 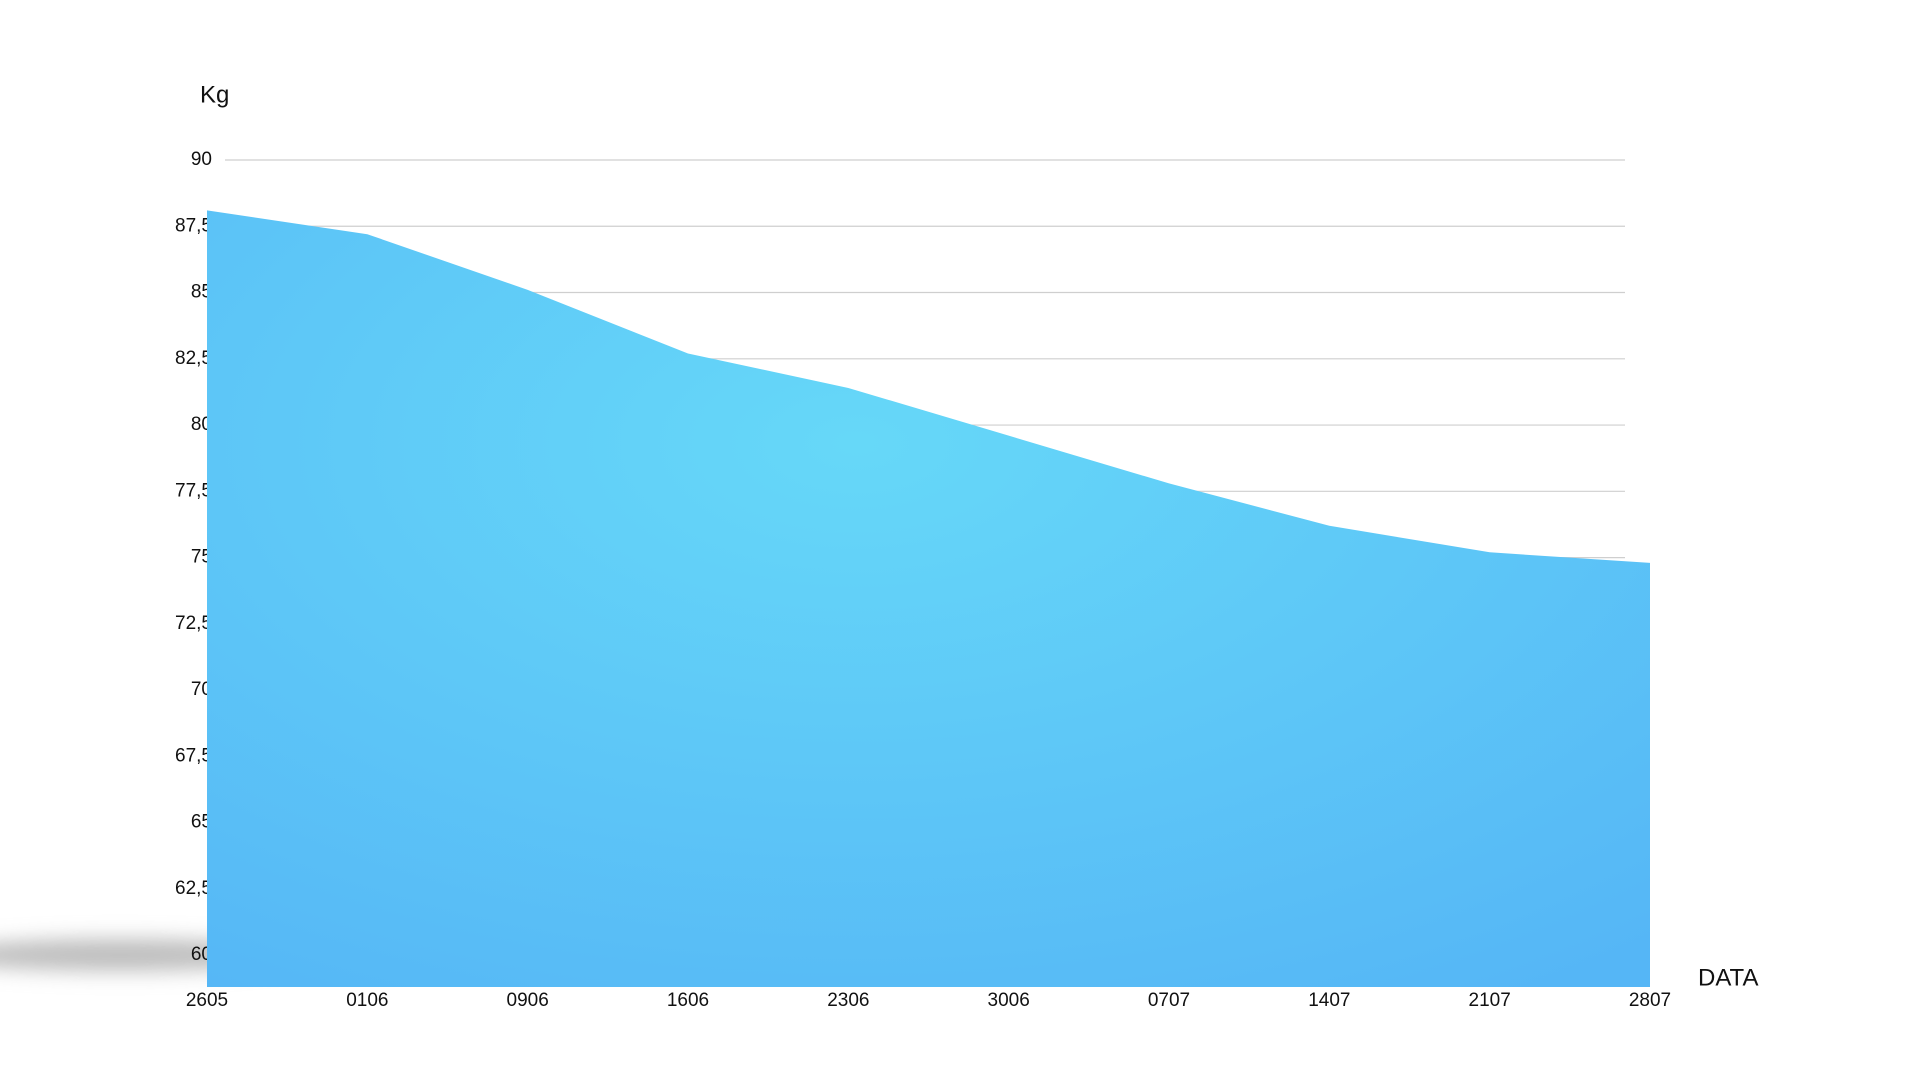 What do you see at coordinates (207, 1000) in the screenshot?
I see `x-tick-label: 2605` at bounding box center [207, 1000].